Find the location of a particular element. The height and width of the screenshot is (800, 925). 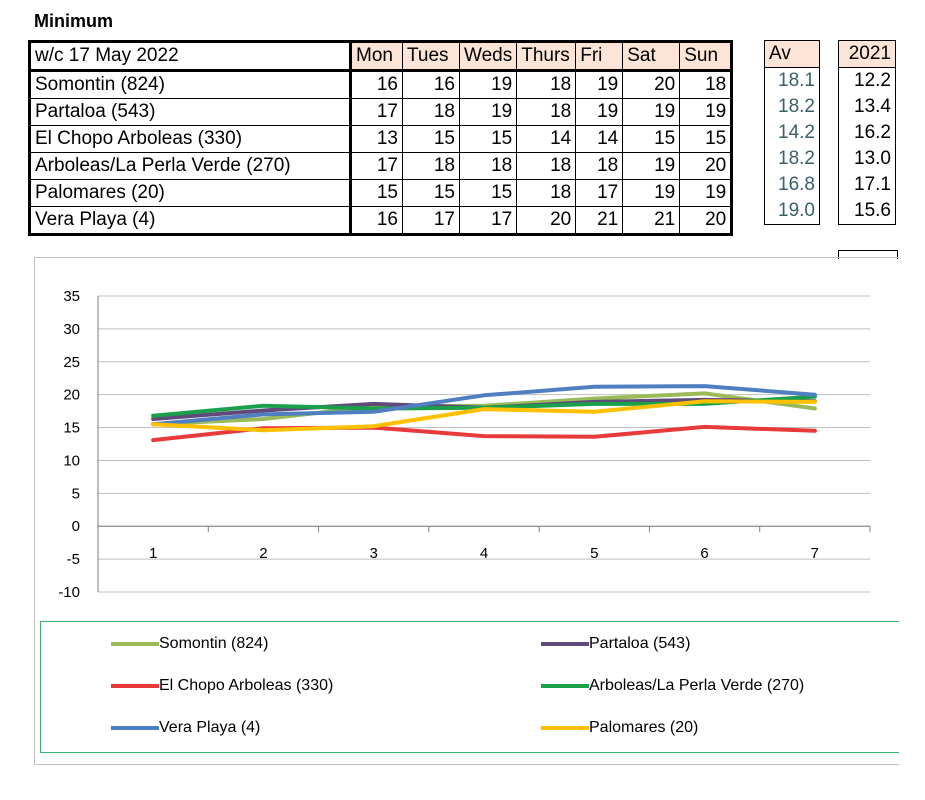

legend-item: Arboleas/La Perla Verde (270) is located at coordinates (672, 686).